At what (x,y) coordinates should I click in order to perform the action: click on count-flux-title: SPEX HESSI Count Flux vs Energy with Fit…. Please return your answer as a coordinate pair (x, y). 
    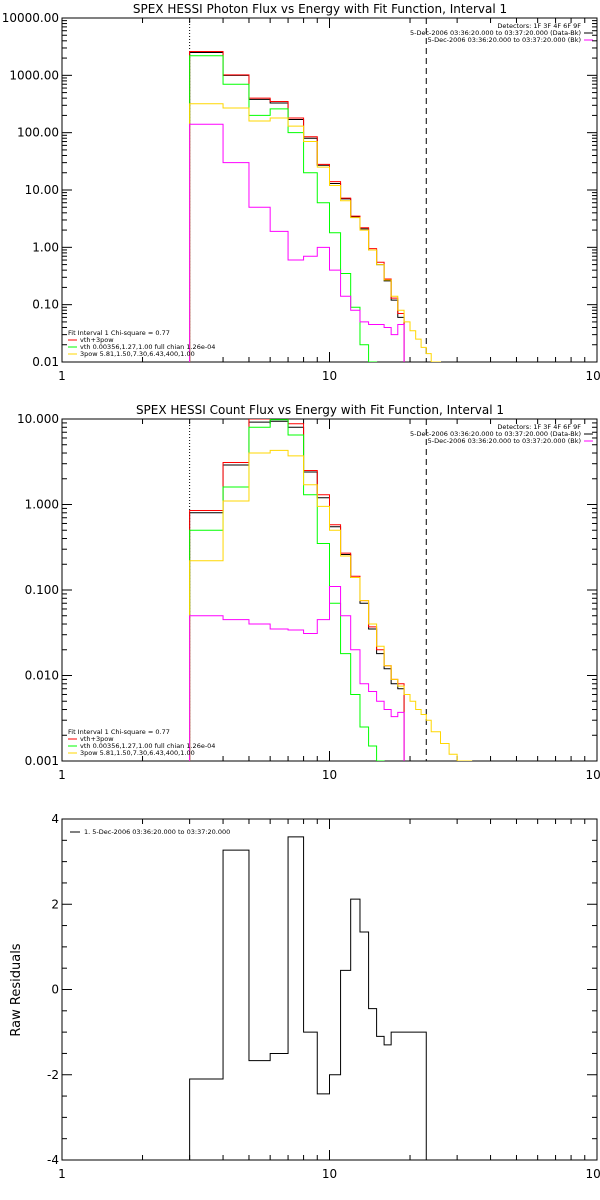
    Looking at the image, I should click on (320, 410).